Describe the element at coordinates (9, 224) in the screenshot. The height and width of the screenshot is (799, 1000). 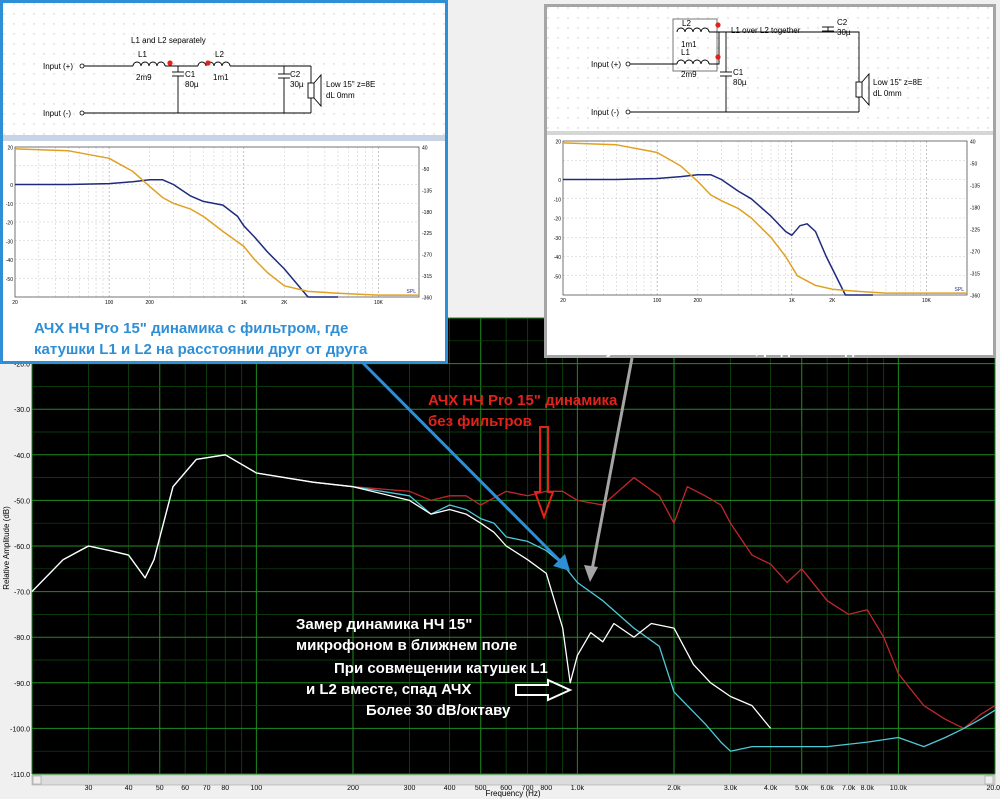
I see `left-sim-y-tick-label: -20` at that location.